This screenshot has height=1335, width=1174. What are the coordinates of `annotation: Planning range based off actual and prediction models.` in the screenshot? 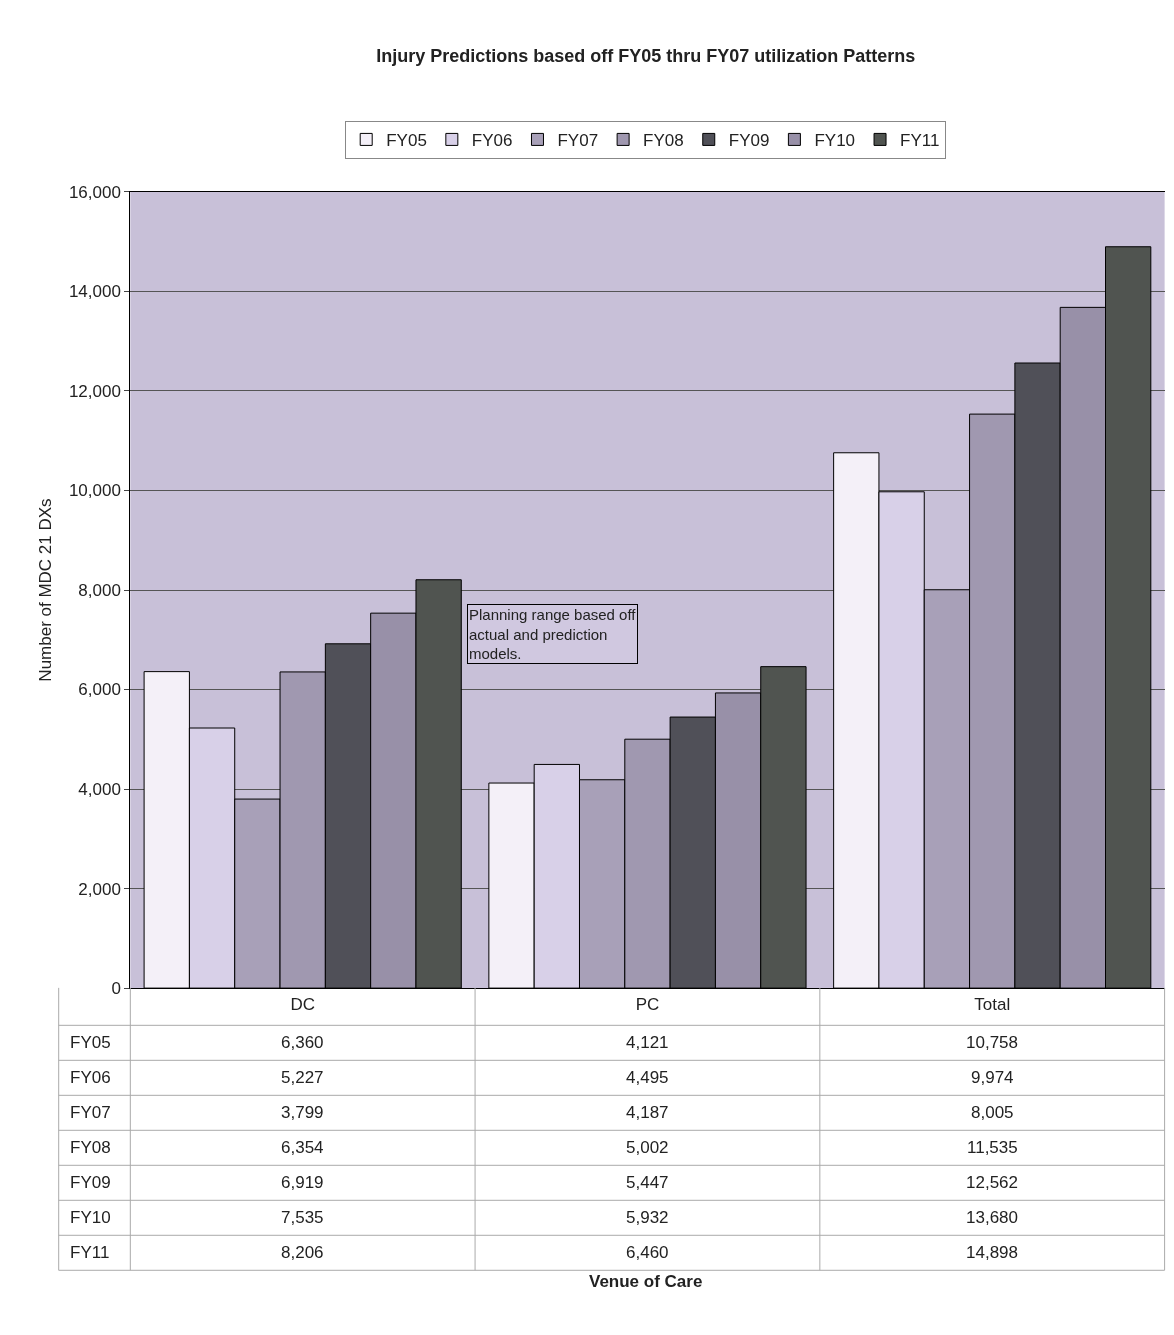 It's located at (553, 634).